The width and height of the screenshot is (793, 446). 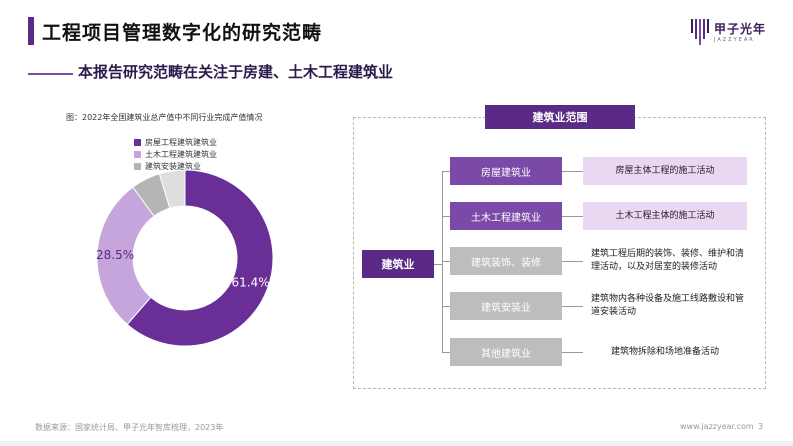 What do you see at coordinates (560, 117) in the screenshot?
I see `scope-header: 建筑业范围` at bounding box center [560, 117].